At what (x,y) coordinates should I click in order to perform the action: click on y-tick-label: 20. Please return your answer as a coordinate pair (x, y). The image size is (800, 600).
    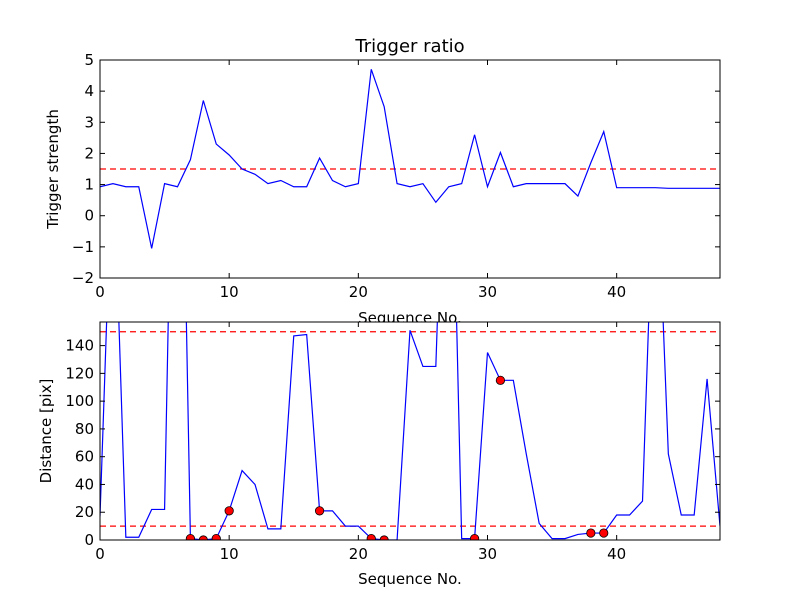
    Looking at the image, I should click on (84, 512).